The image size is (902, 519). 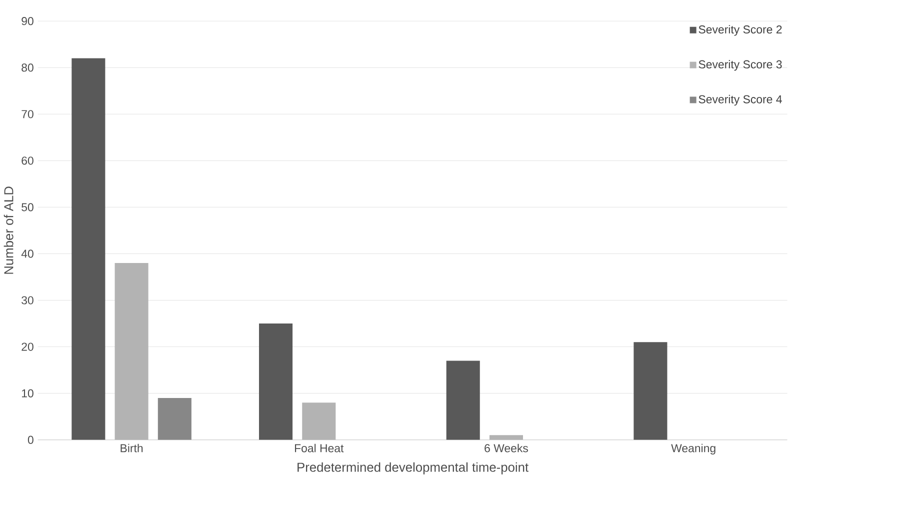 What do you see at coordinates (740, 30) in the screenshot?
I see `legend-label: Severity Score 2` at bounding box center [740, 30].